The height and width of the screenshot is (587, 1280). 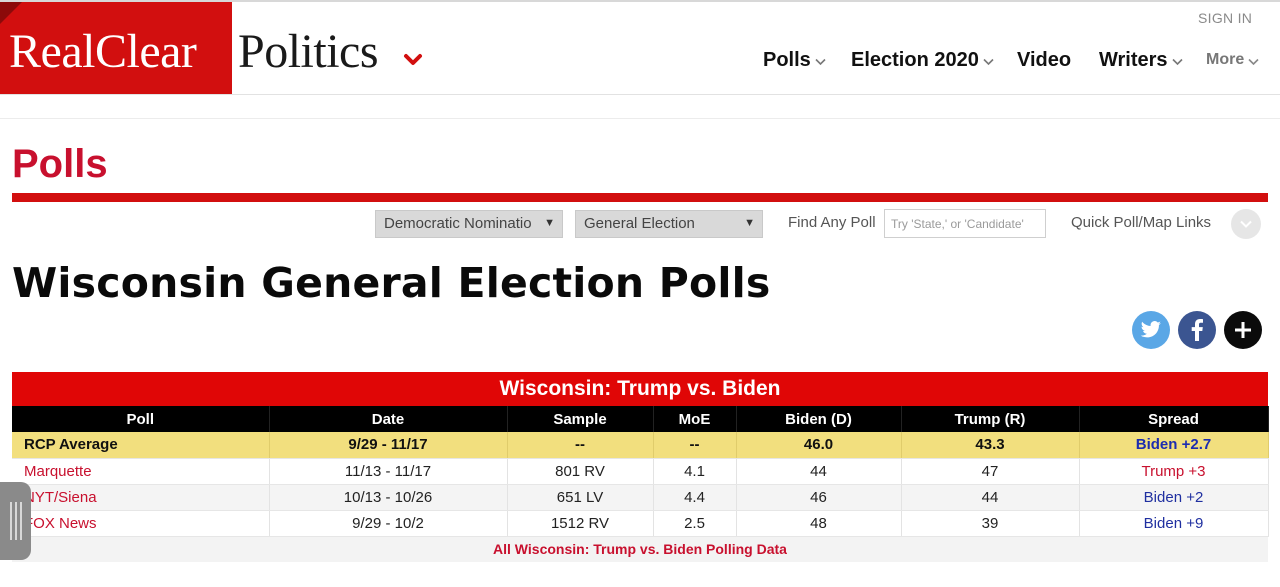 I want to click on side-drawer-handle, so click(x=15, y=521).